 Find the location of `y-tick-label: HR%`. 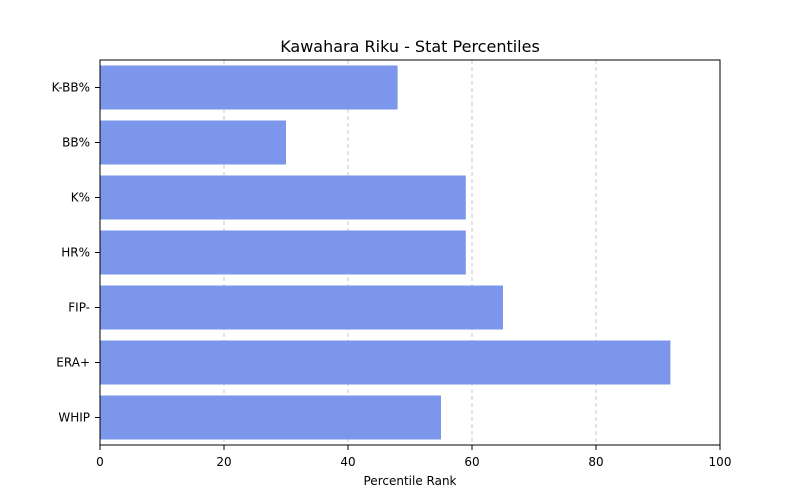

y-tick-label: HR% is located at coordinates (75, 253).